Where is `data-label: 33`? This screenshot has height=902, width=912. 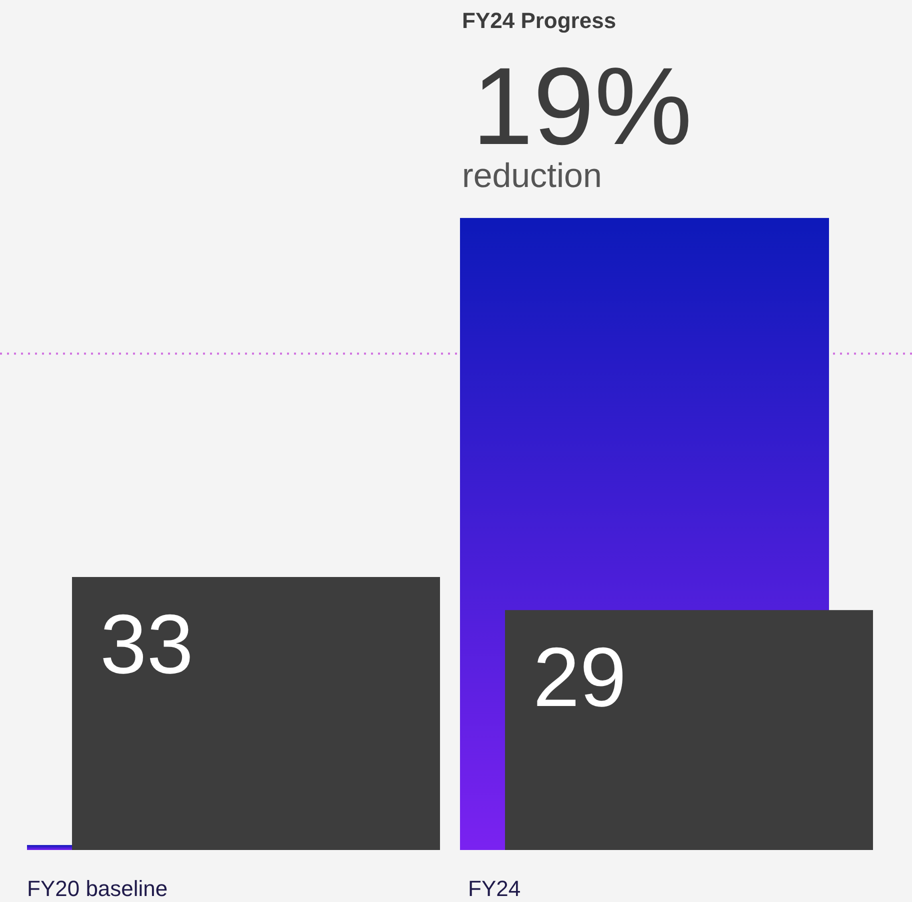 data-label: 33 is located at coordinates (147, 644).